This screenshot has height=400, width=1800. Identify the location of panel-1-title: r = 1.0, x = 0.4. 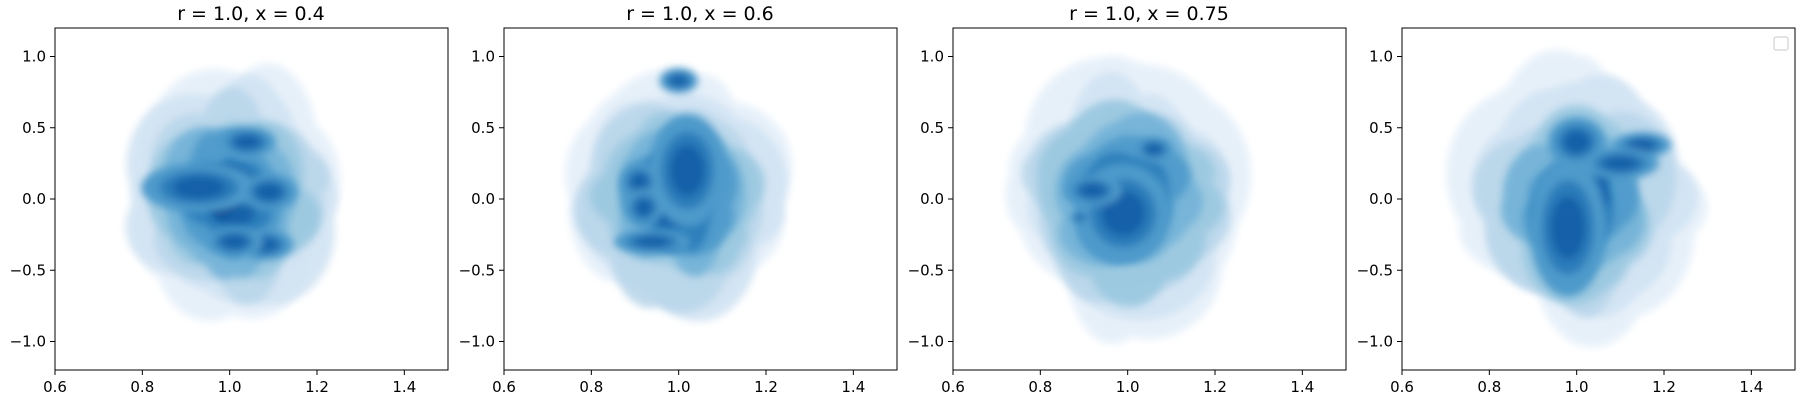
(251, 14).